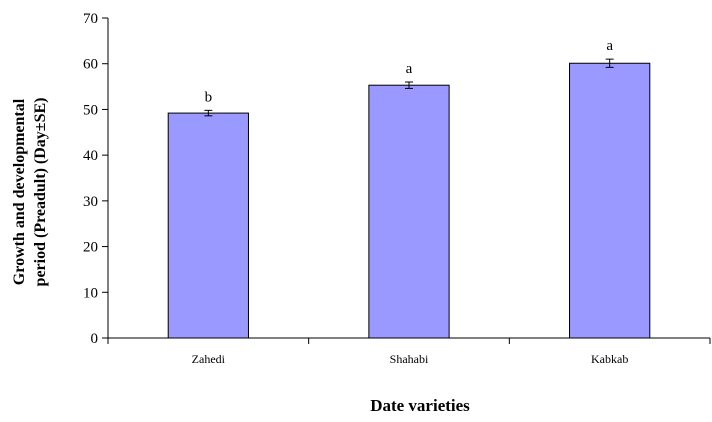  I want to click on y-tick-label: 40, so click(90, 156).